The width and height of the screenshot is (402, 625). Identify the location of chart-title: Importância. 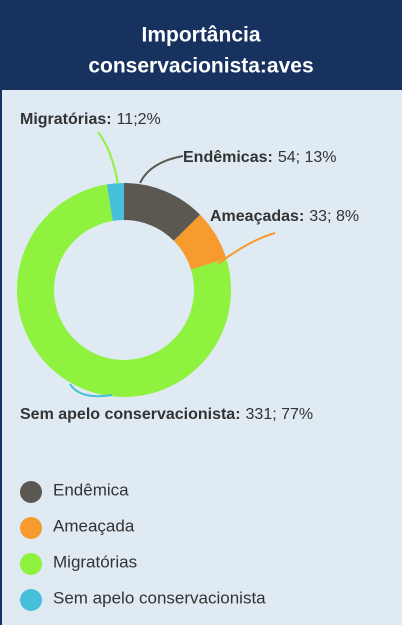
(200, 35).